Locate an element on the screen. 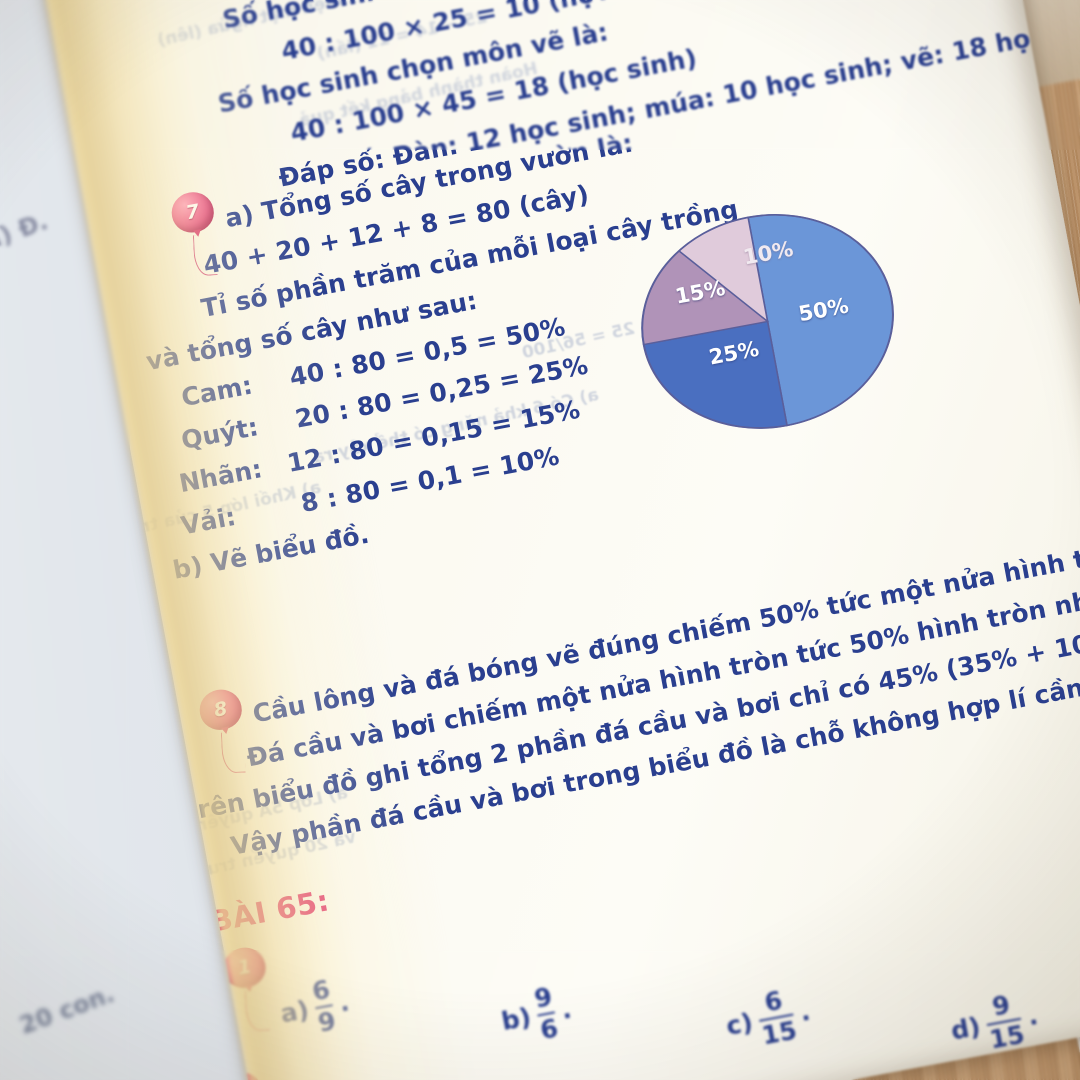 Image resolution: width=1080 pixels, height=1080 pixels. pie-chart: 50% 25% 15% 10% is located at coordinates (768, 321).